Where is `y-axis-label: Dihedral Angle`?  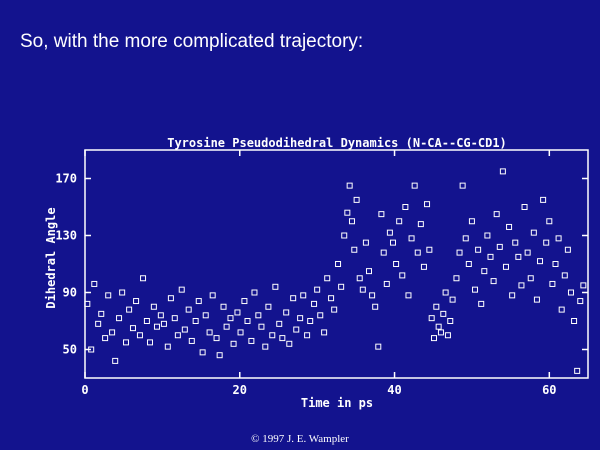
y-axis-label: Dihedral Angle is located at coordinates (51, 257).